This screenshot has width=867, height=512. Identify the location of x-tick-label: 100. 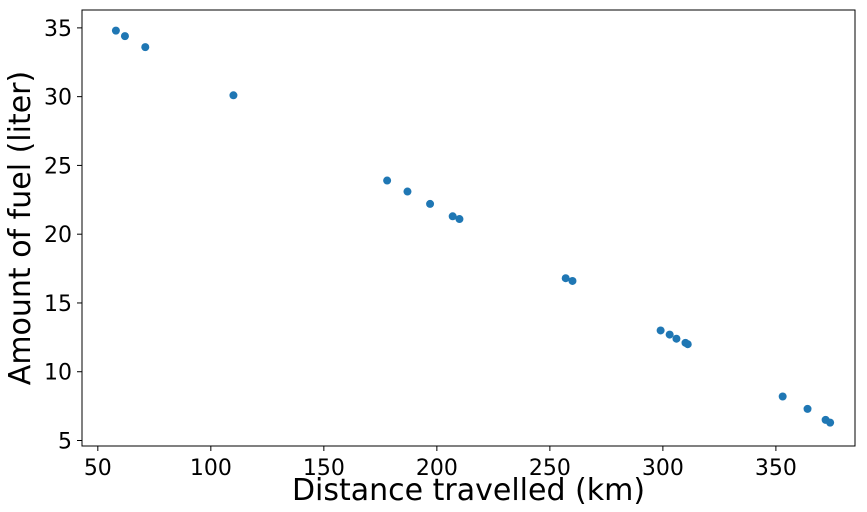
(211, 468).